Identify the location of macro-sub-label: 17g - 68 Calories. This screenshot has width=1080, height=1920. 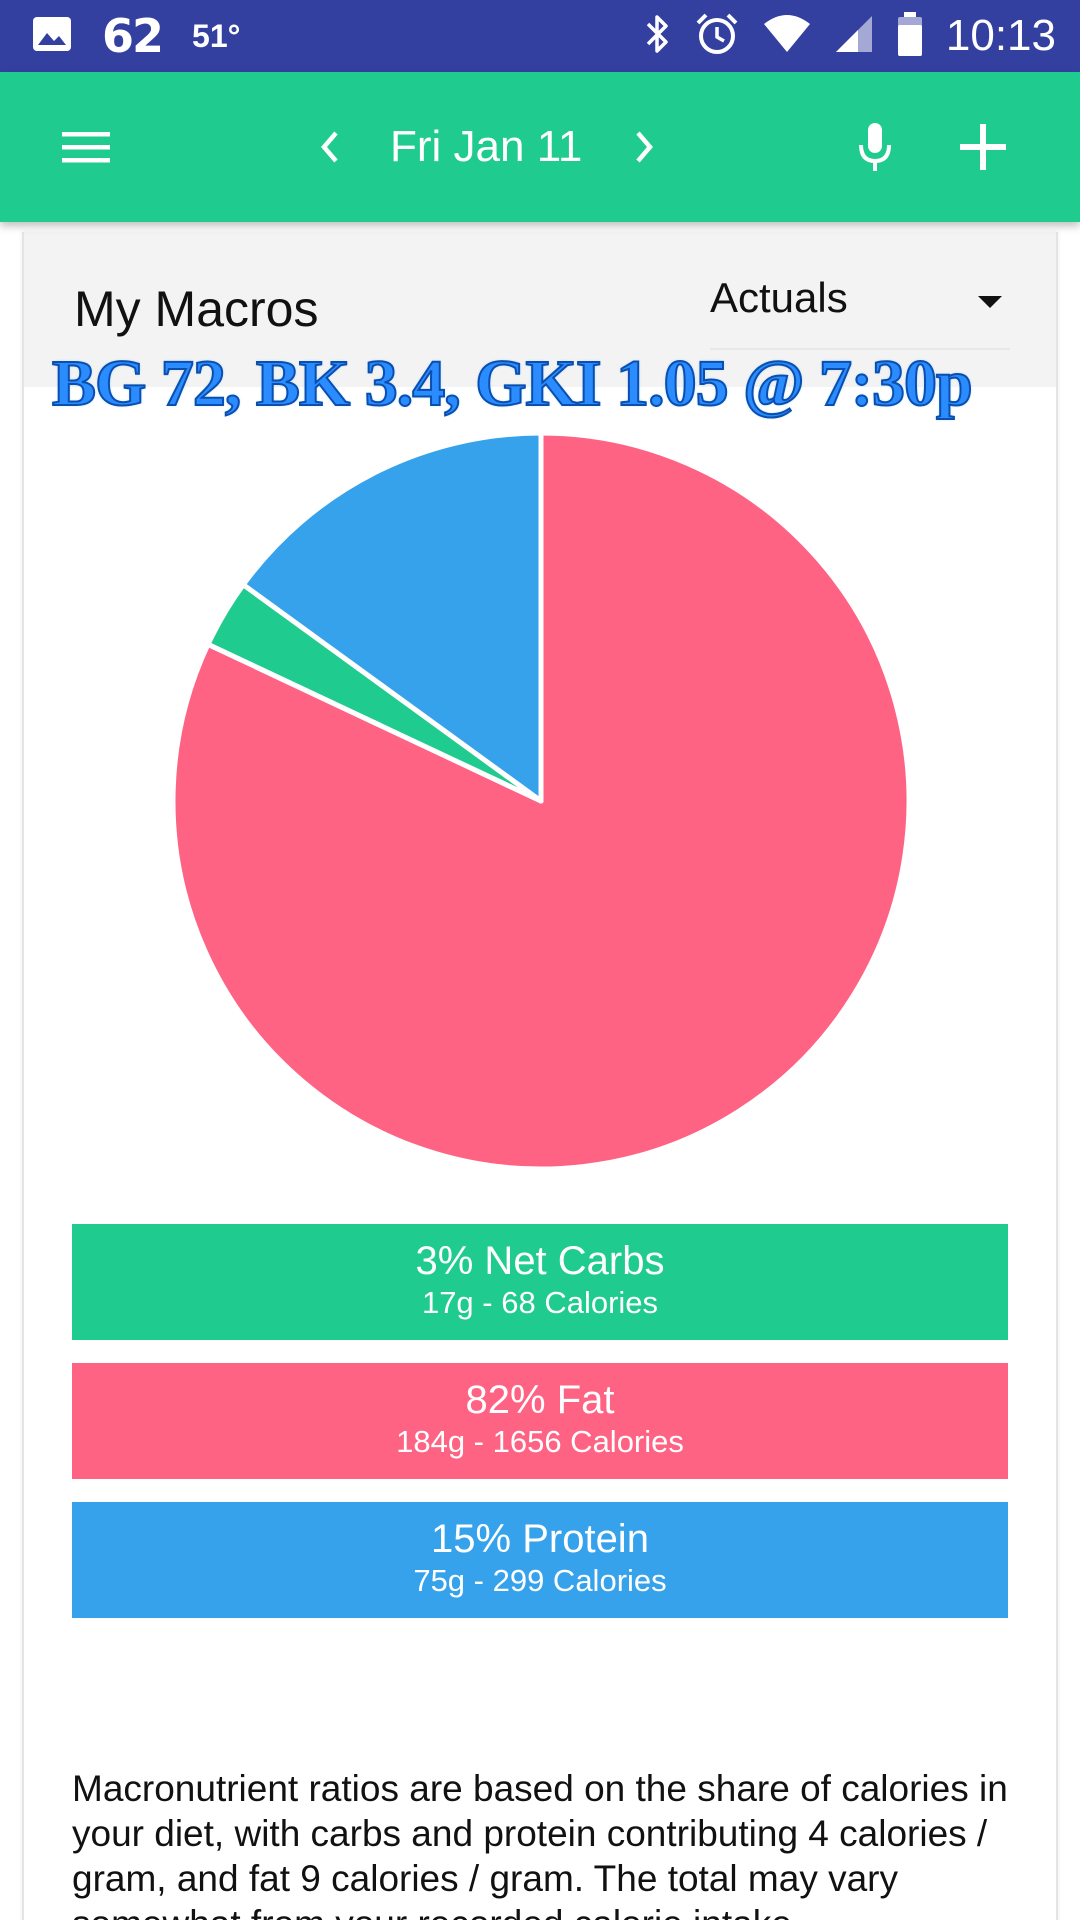
(540, 1302).